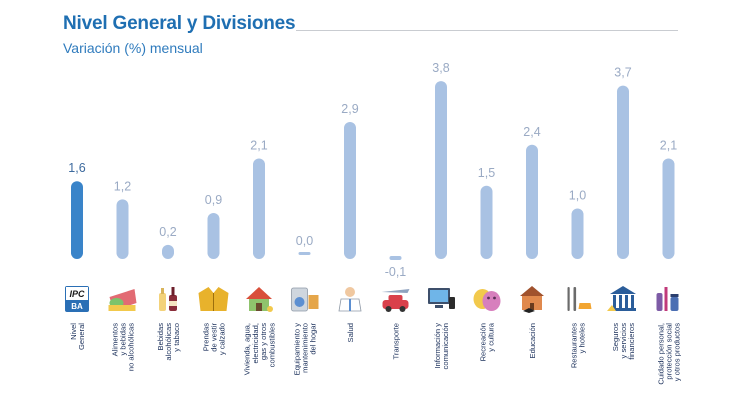  What do you see at coordinates (532, 291) in the screenshot?
I see `school-roof` at bounding box center [532, 291].